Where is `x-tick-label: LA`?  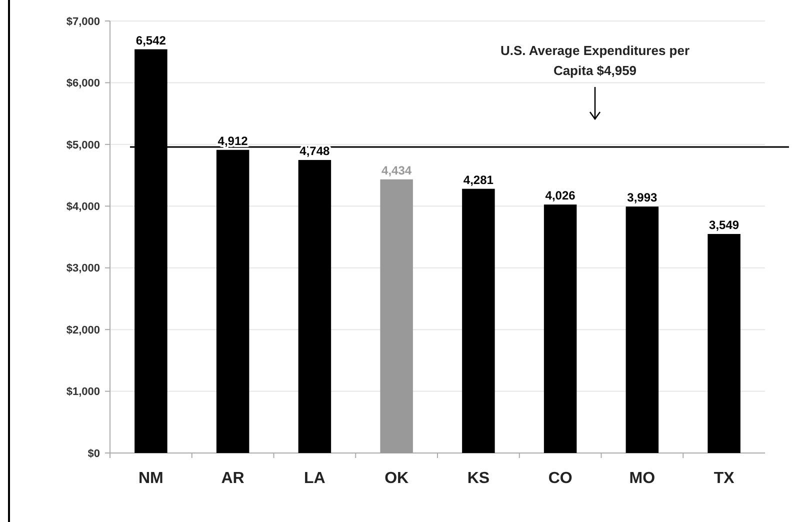 x-tick-label: LA is located at coordinates (315, 478).